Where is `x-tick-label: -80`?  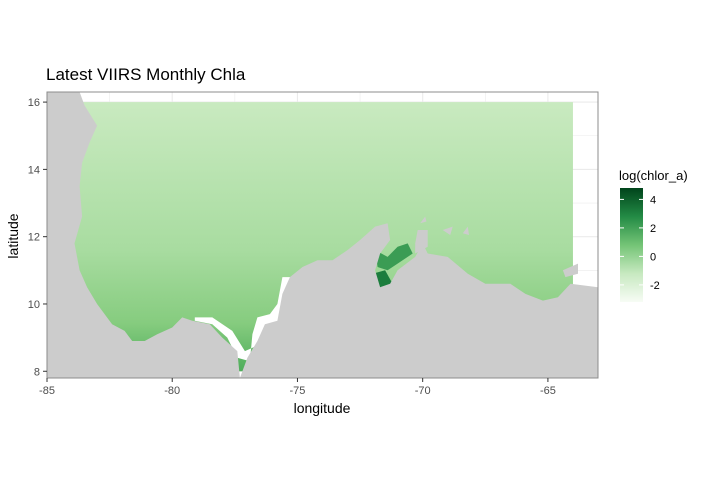
x-tick-label: -80 is located at coordinates (172, 391).